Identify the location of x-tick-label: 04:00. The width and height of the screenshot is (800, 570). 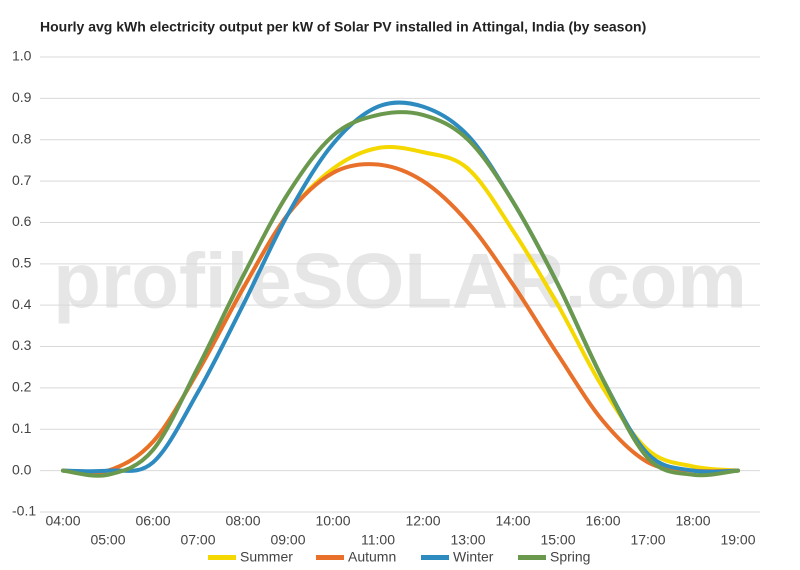
(62, 521).